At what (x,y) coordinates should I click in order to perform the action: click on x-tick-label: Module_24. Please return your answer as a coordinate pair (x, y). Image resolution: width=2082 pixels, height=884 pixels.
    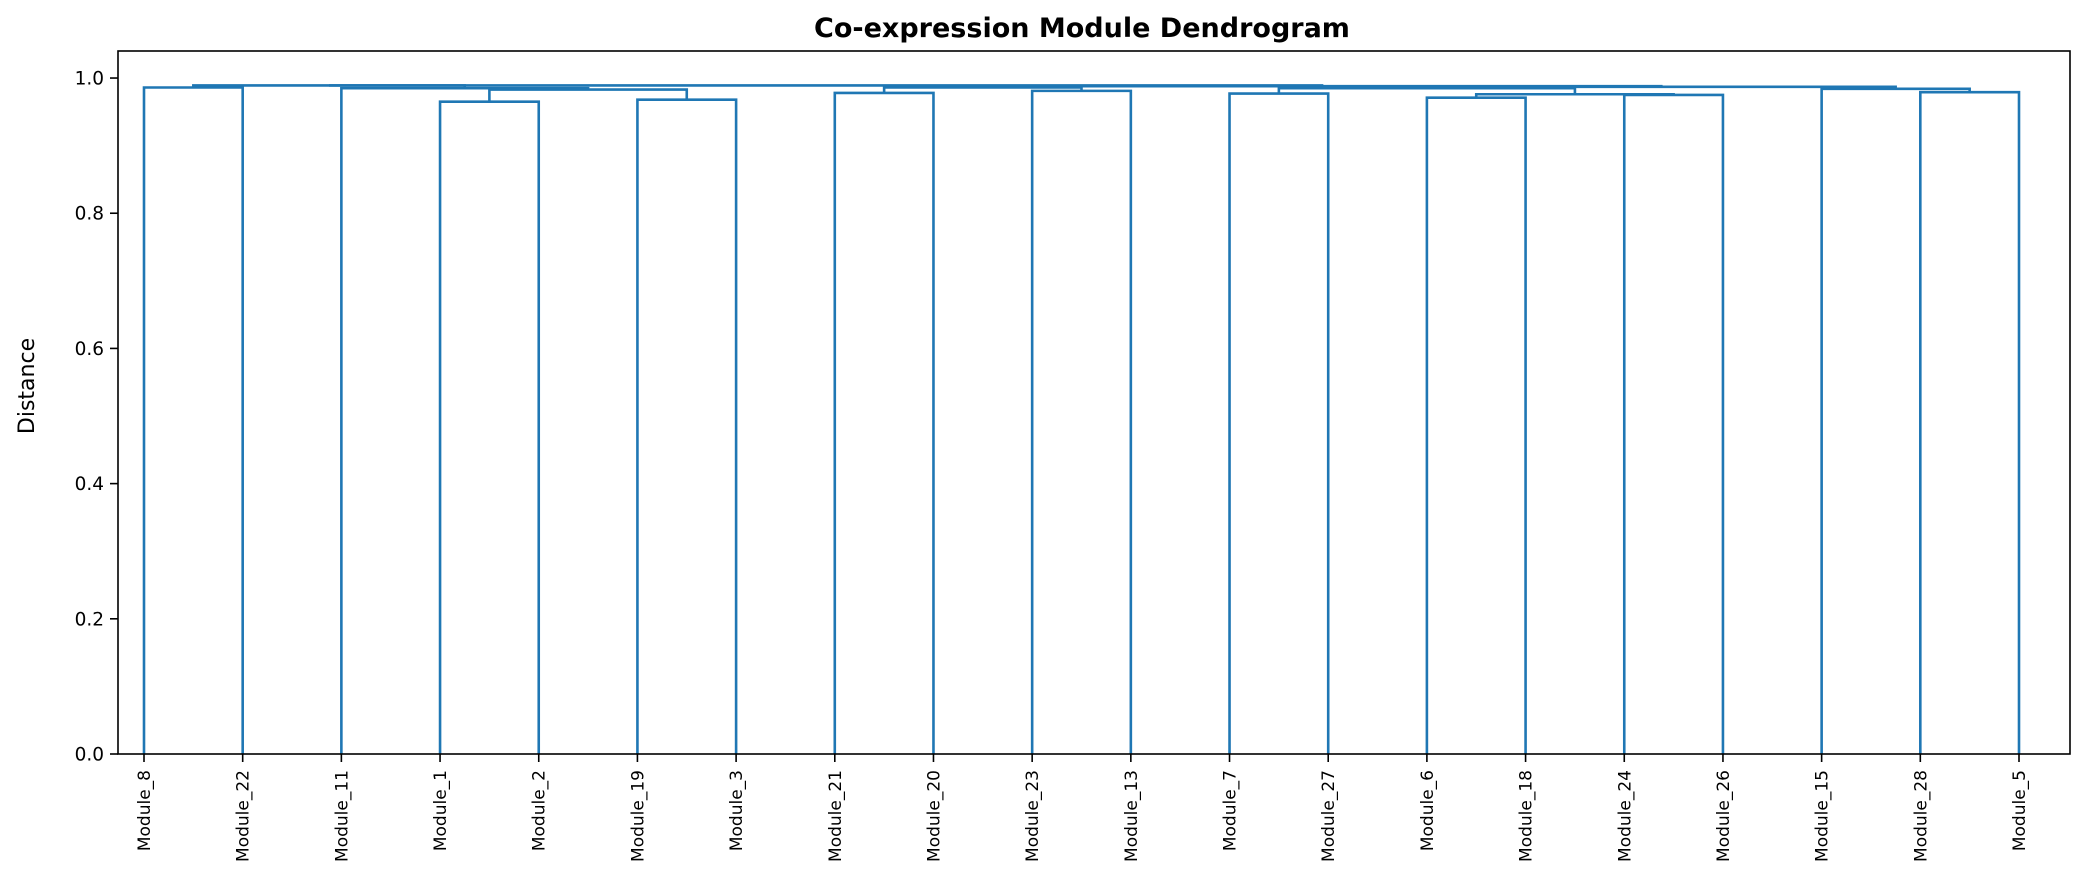
    Looking at the image, I should click on (1625, 816).